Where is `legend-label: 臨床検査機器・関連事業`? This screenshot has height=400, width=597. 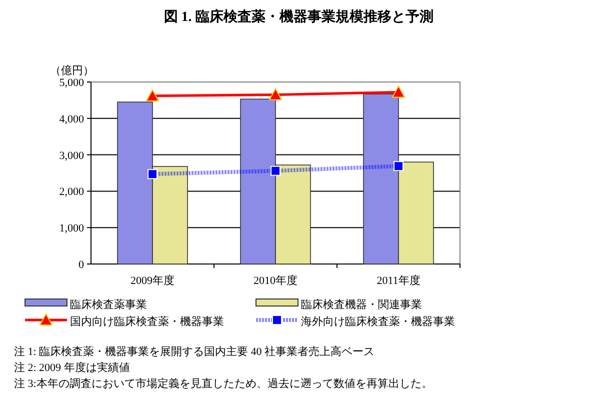
legend-label: 臨床検査機器・関連事業 is located at coordinates (361, 304).